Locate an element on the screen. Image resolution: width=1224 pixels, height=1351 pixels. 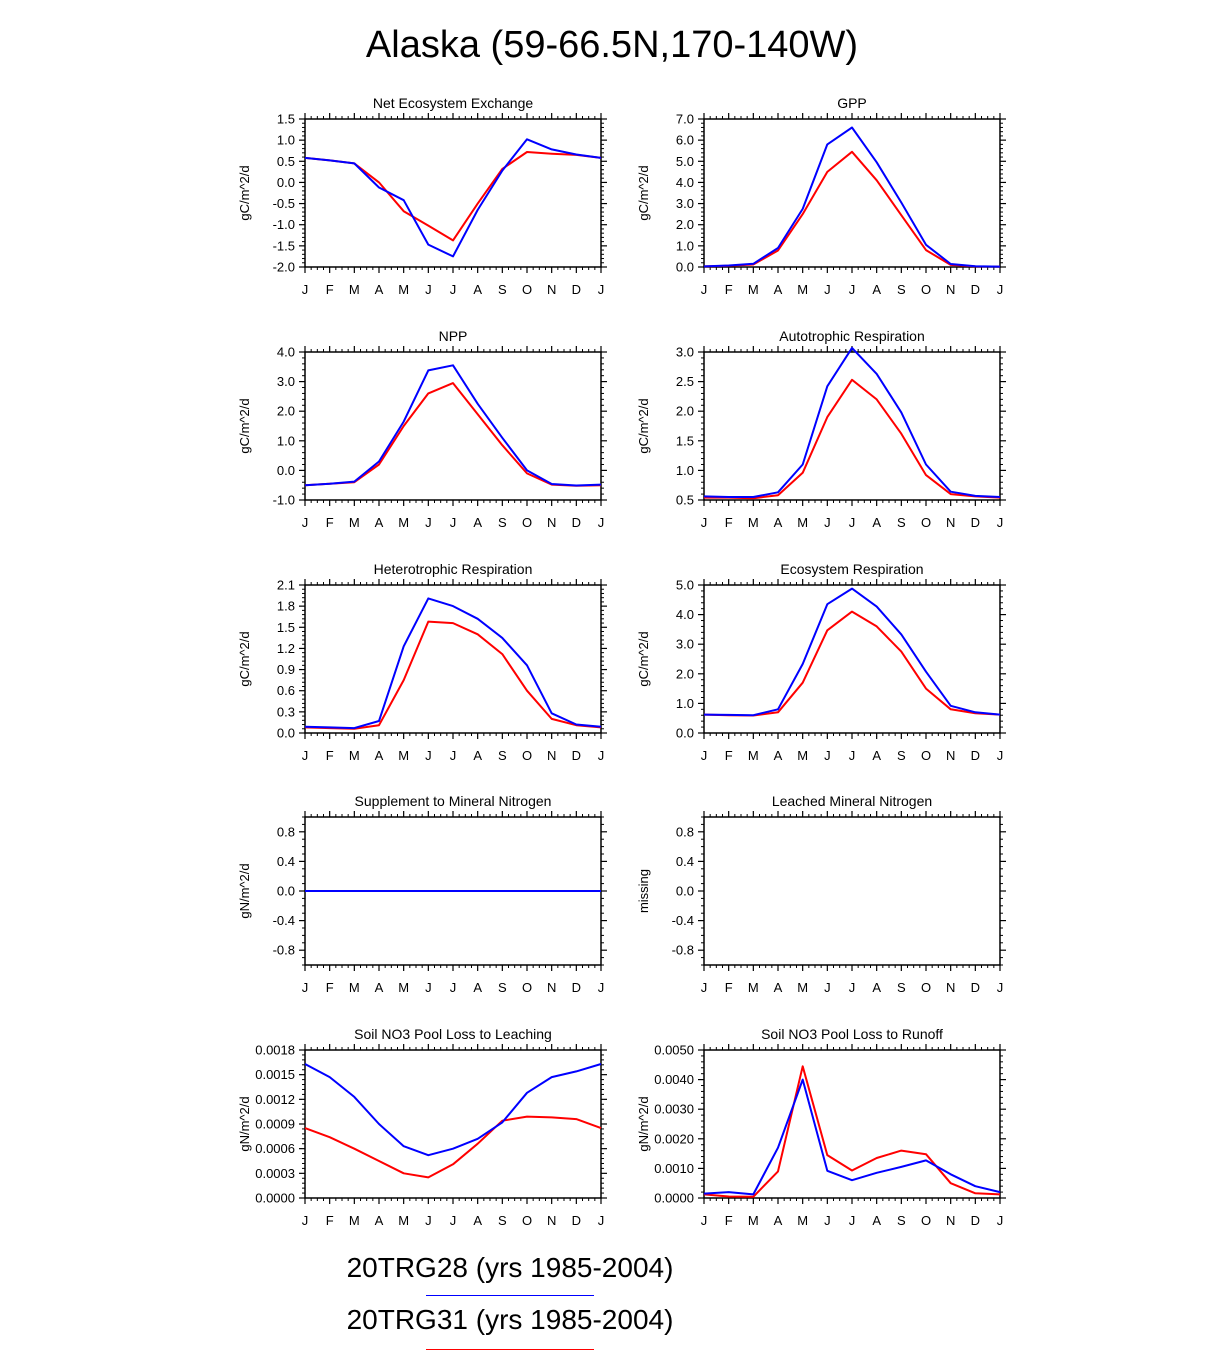
legend-line-20trg28 is located at coordinates (510, 1295).